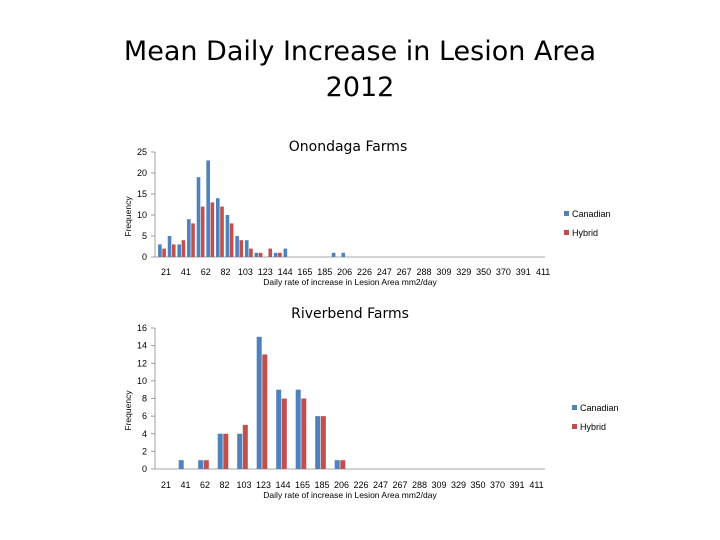  I want to click on x-tick-label: 391, so click(516, 485).